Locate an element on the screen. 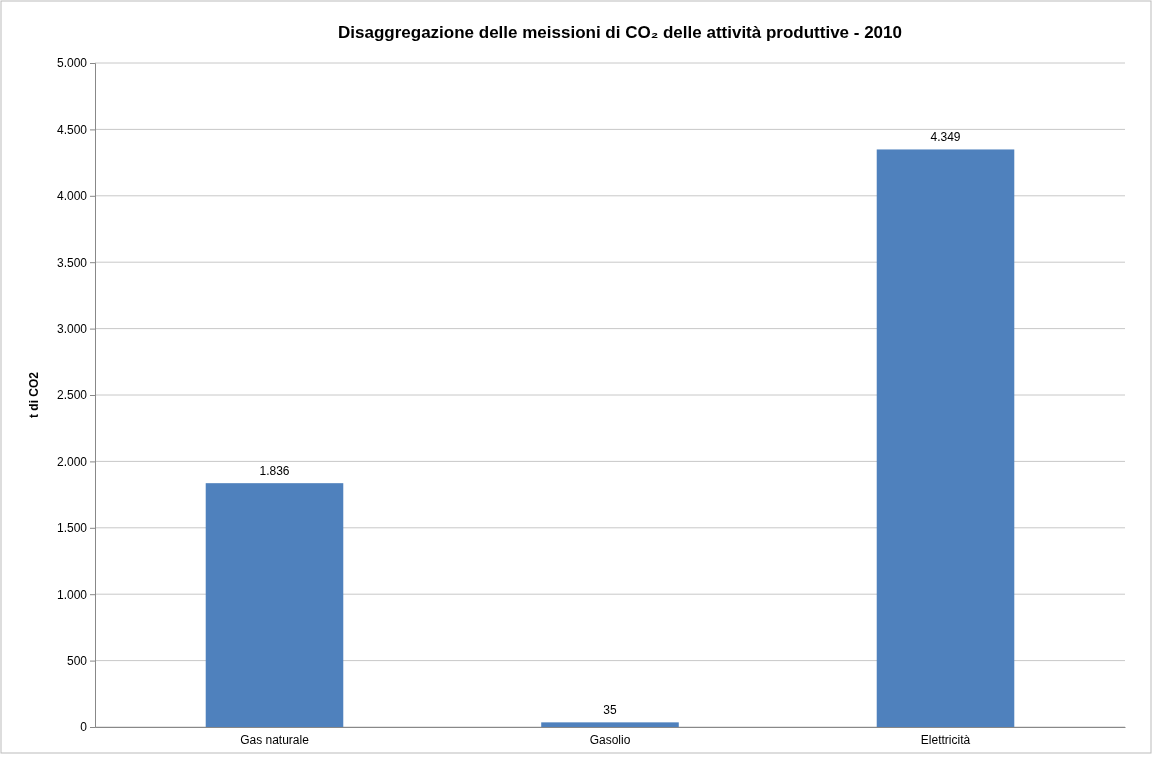  y-tick-label: 2.500 is located at coordinates (72, 395).